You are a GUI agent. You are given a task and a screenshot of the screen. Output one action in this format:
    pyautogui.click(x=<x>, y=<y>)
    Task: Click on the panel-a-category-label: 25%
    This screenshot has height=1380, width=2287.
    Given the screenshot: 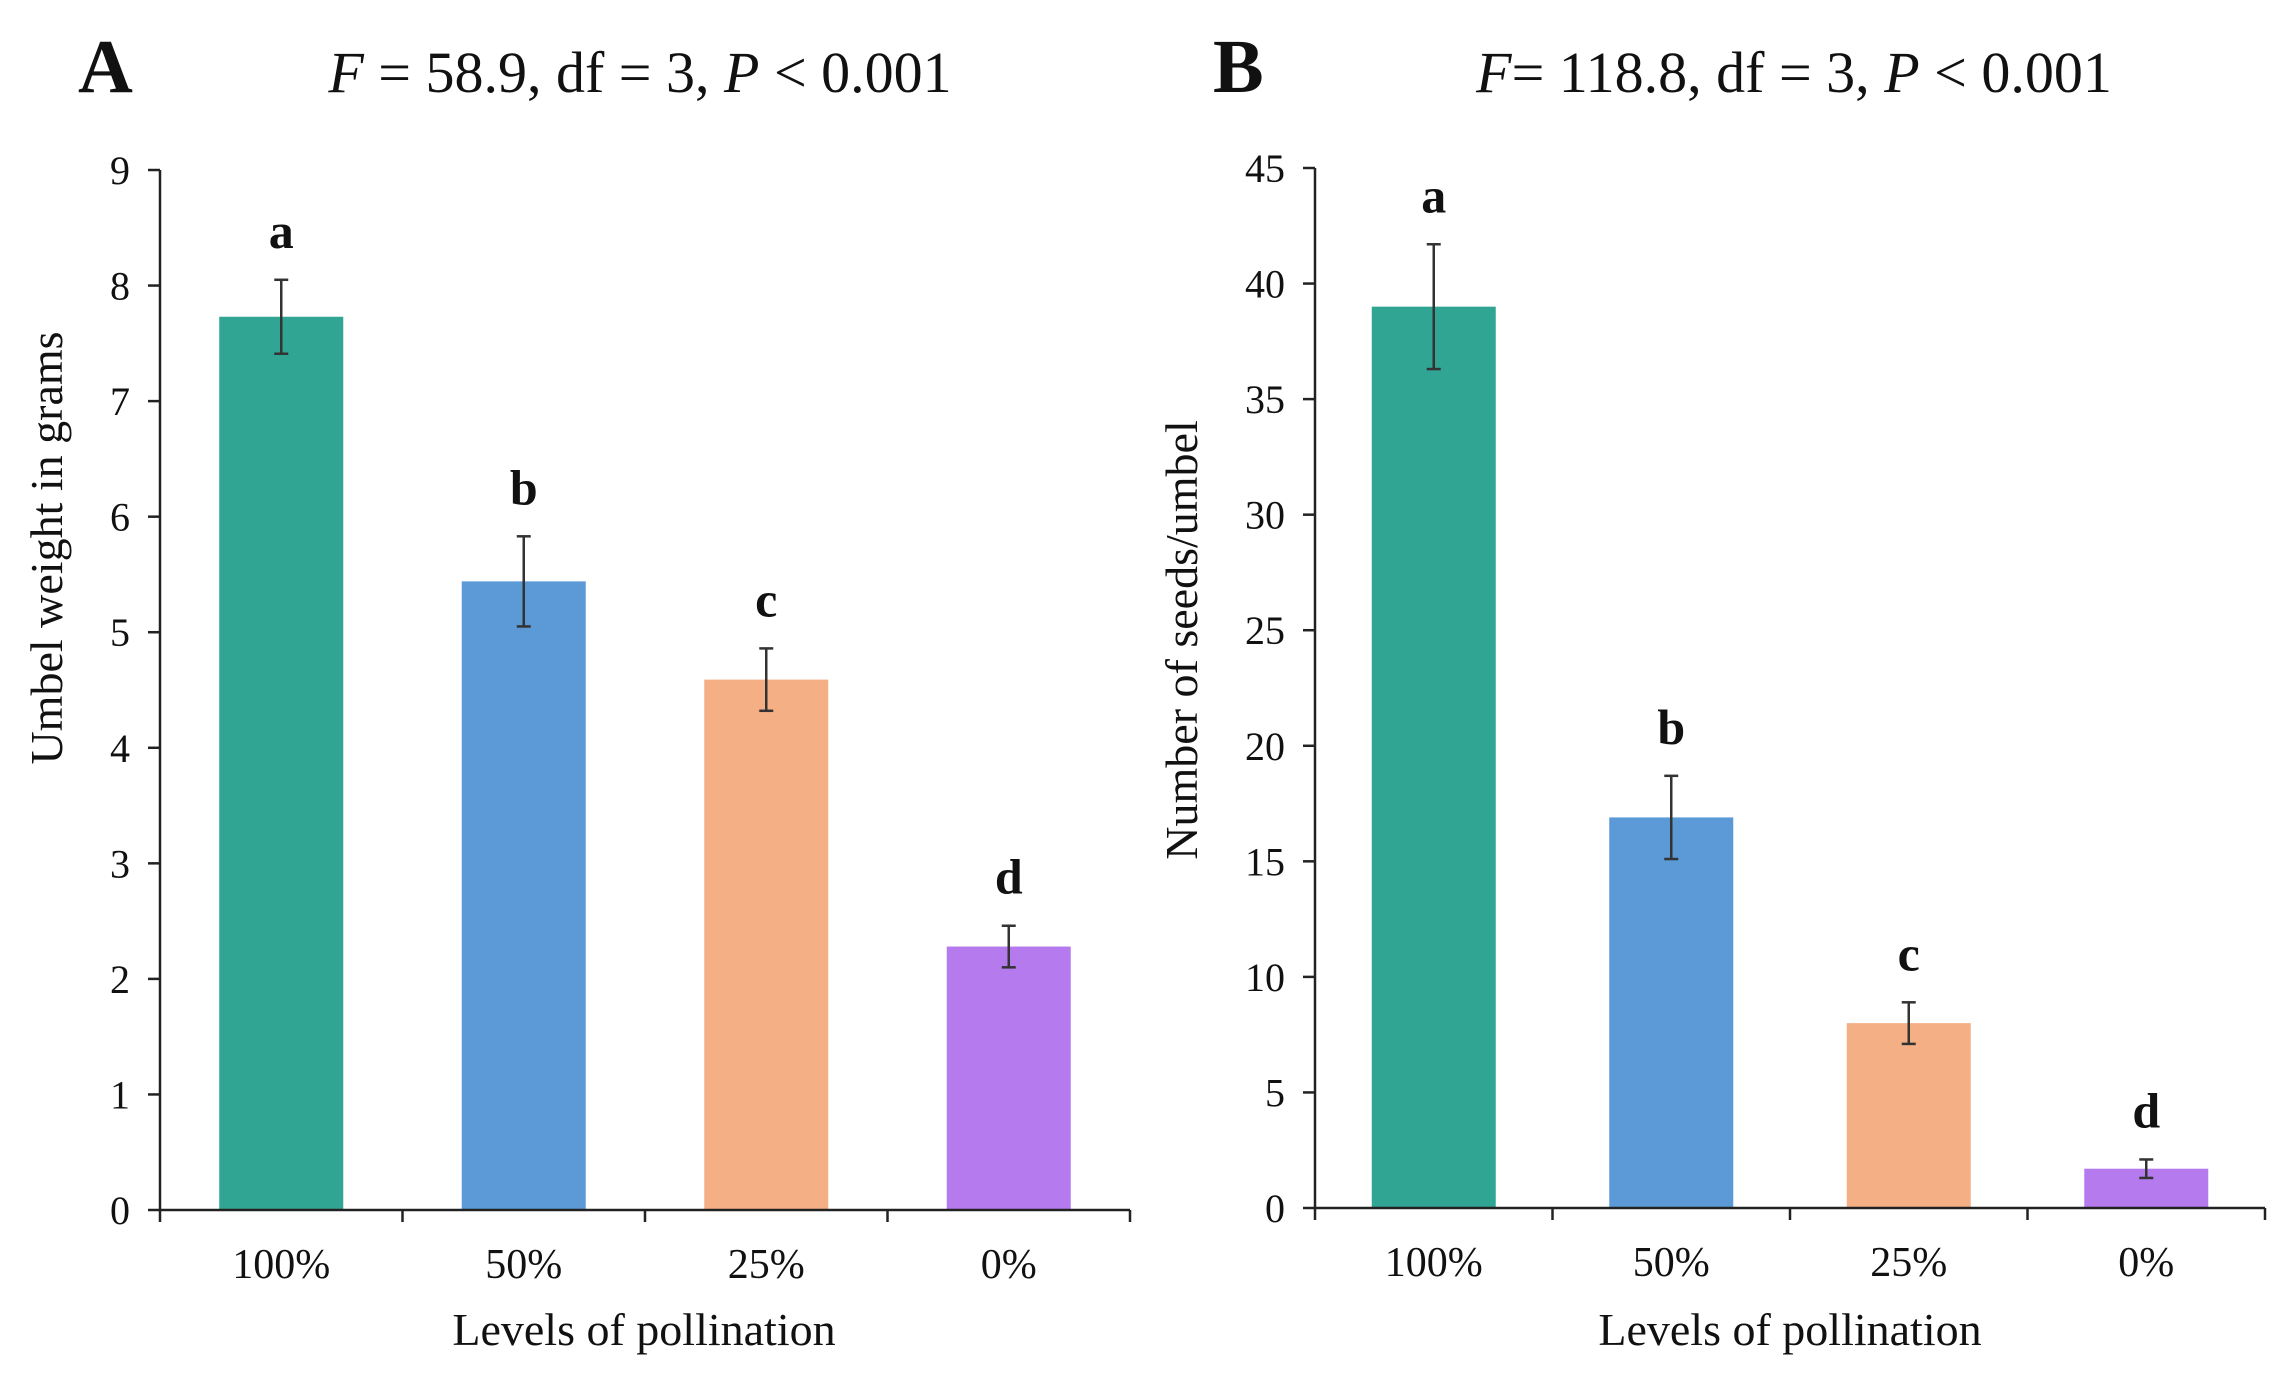 What is the action you would take?
    pyautogui.click(x=766, y=1265)
    